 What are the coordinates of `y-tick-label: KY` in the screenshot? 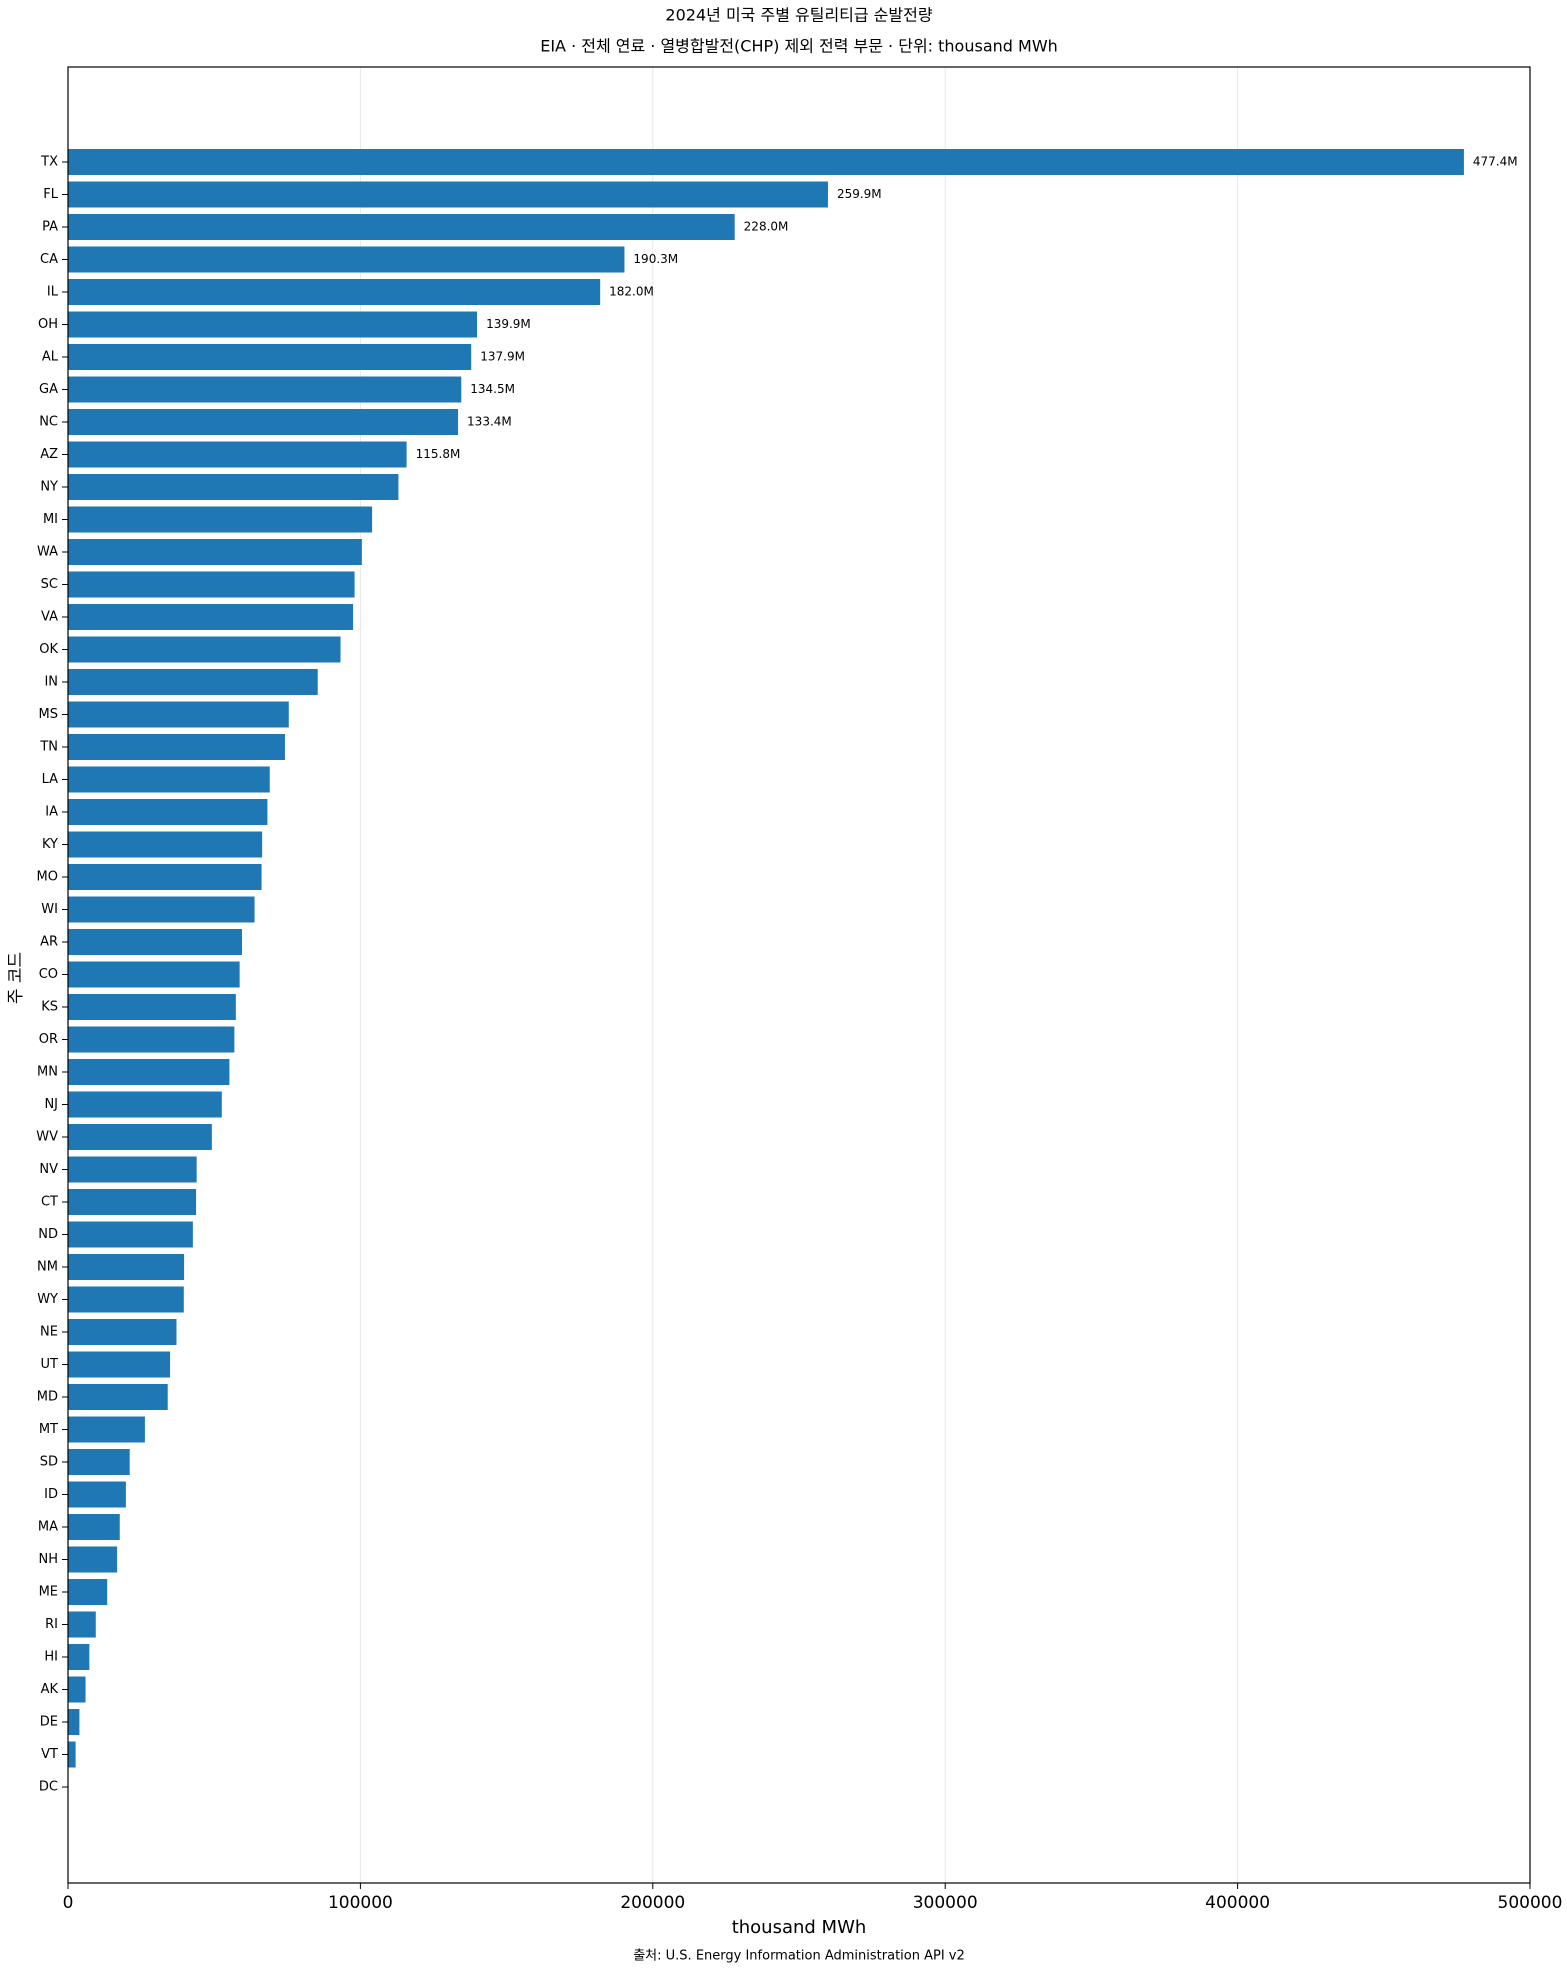 It's located at (50, 844).